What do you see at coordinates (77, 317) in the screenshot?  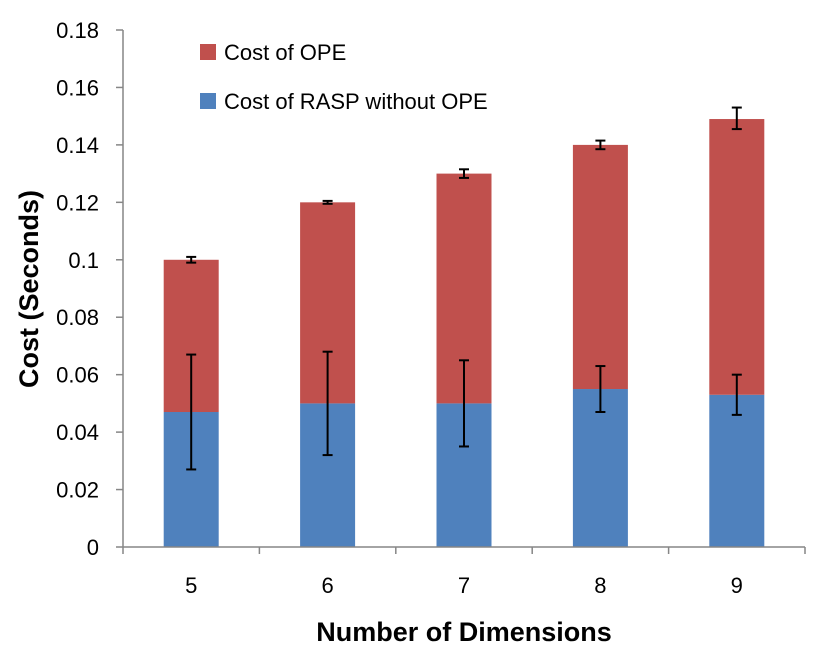 I see `y-tick-label: 0.08` at bounding box center [77, 317].